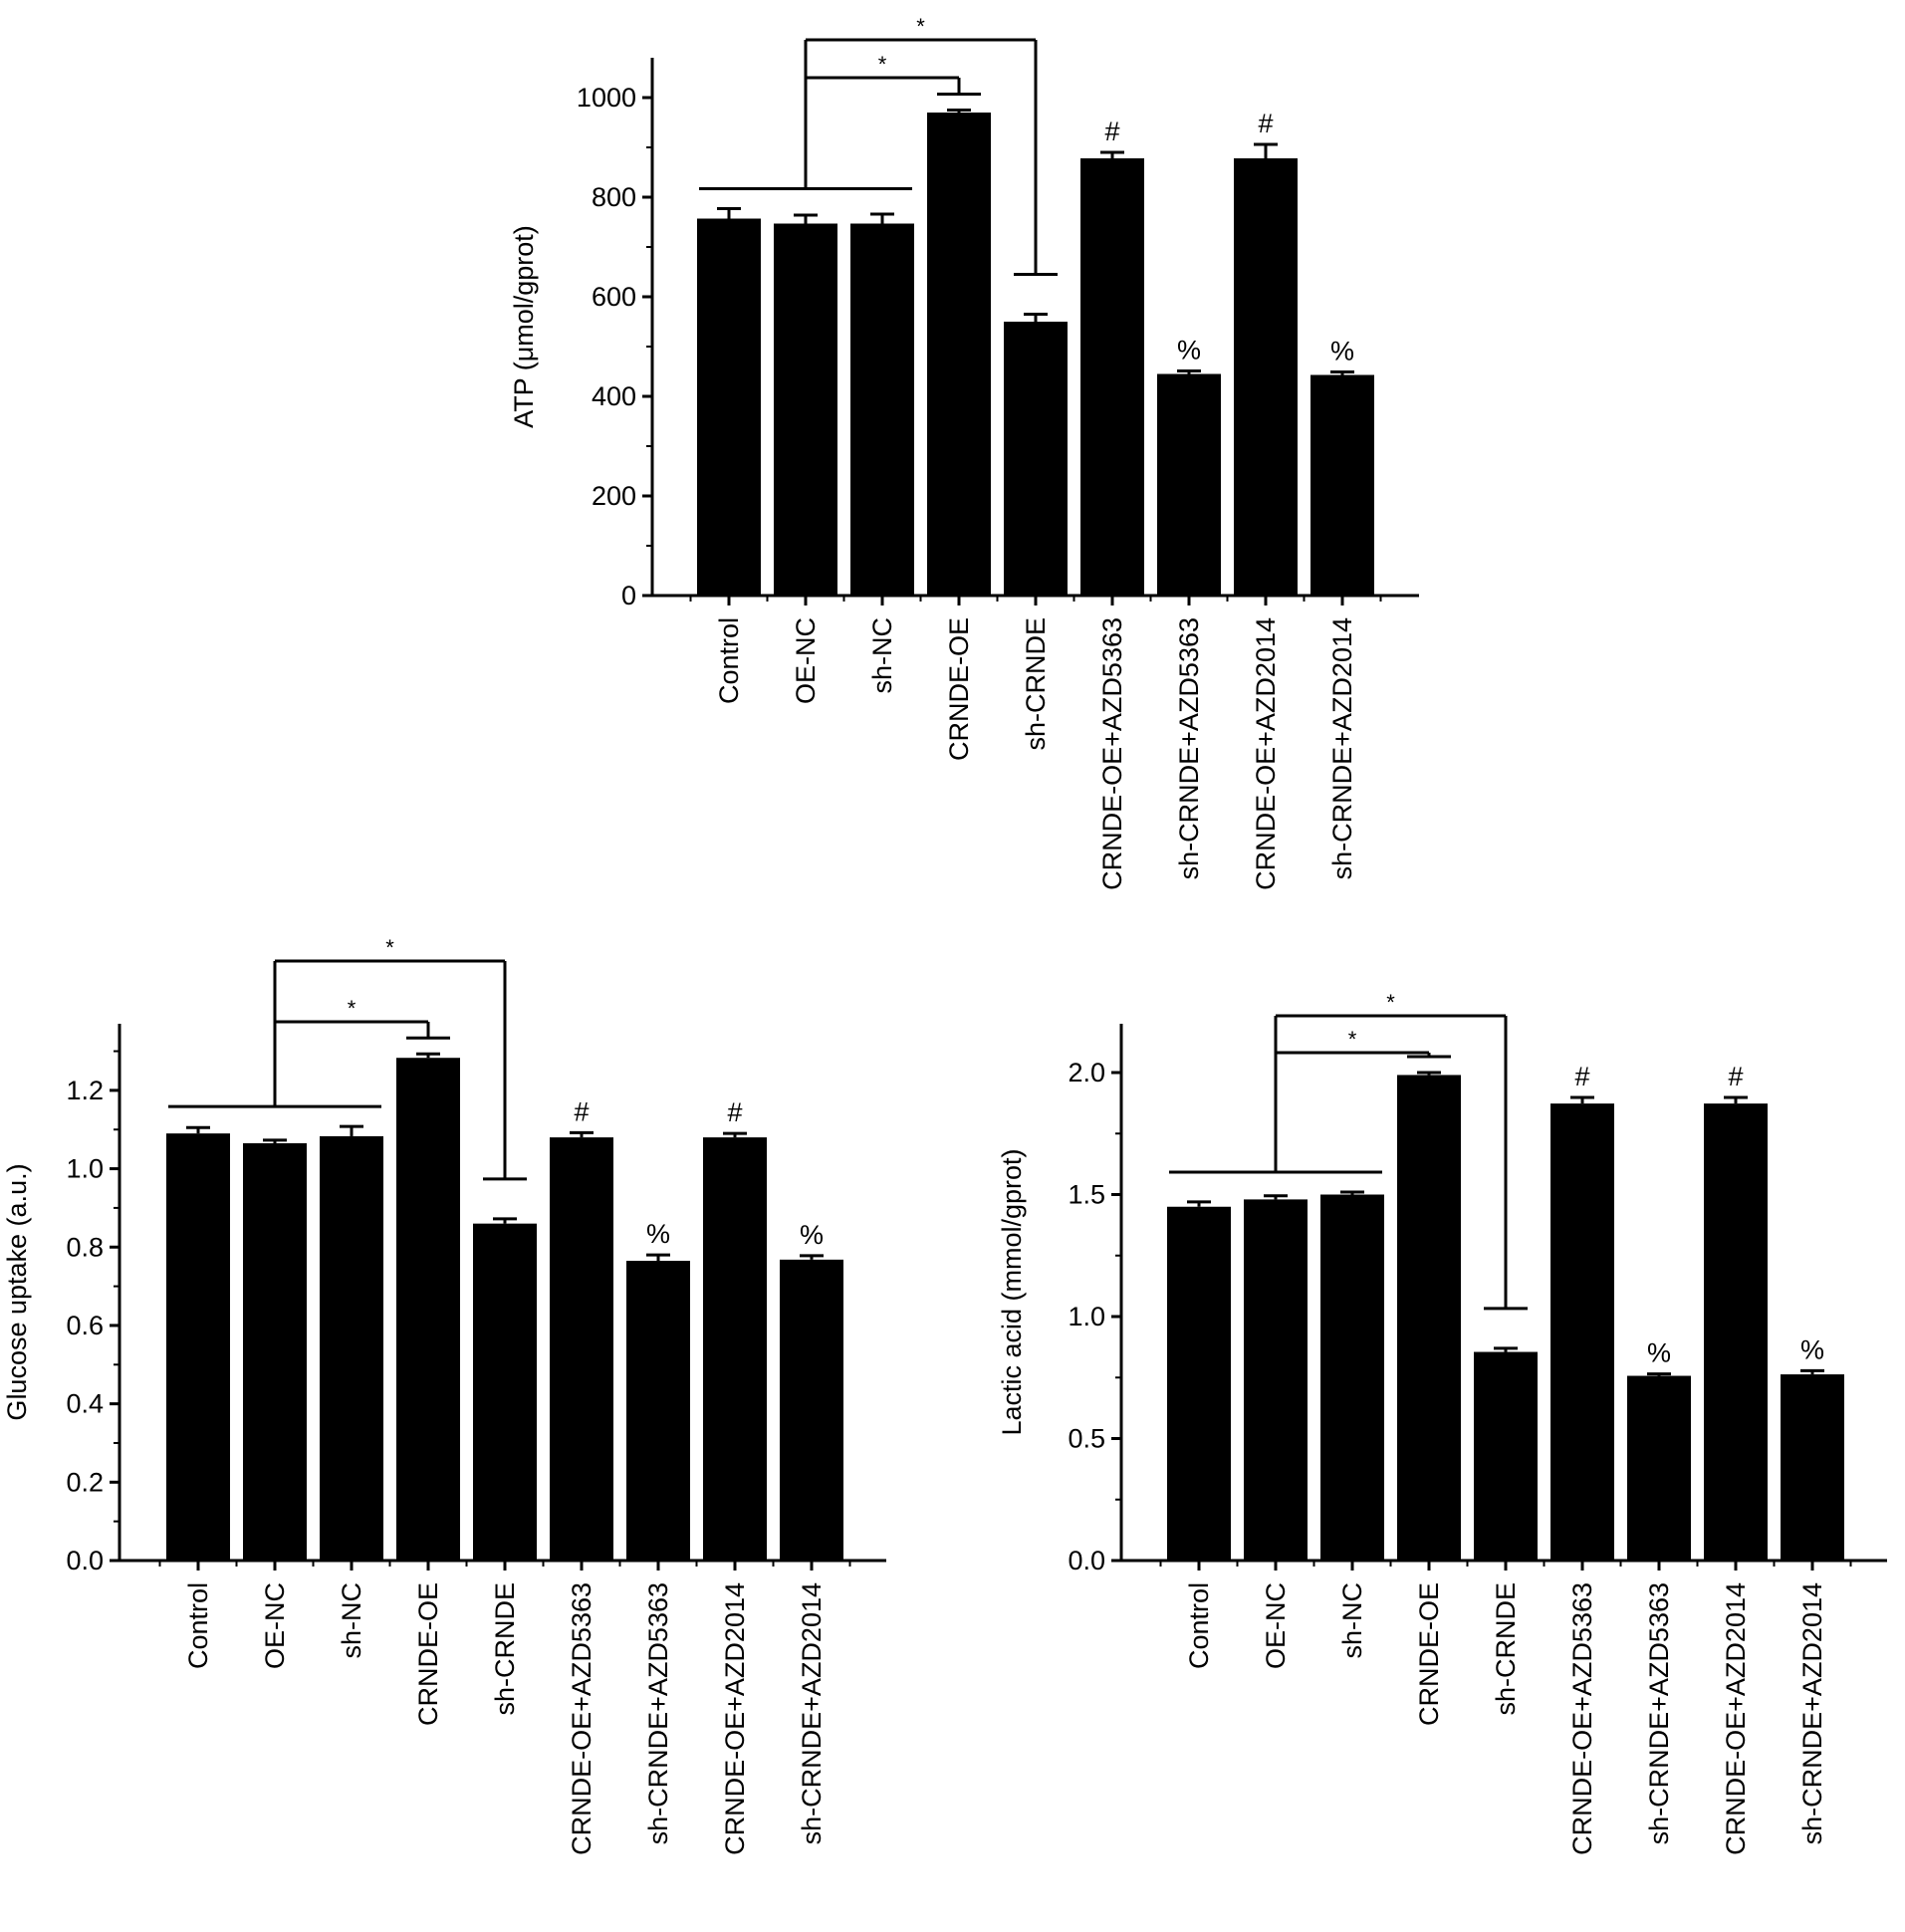  I want to click on y-tick-label: 400, so click(614, 396).